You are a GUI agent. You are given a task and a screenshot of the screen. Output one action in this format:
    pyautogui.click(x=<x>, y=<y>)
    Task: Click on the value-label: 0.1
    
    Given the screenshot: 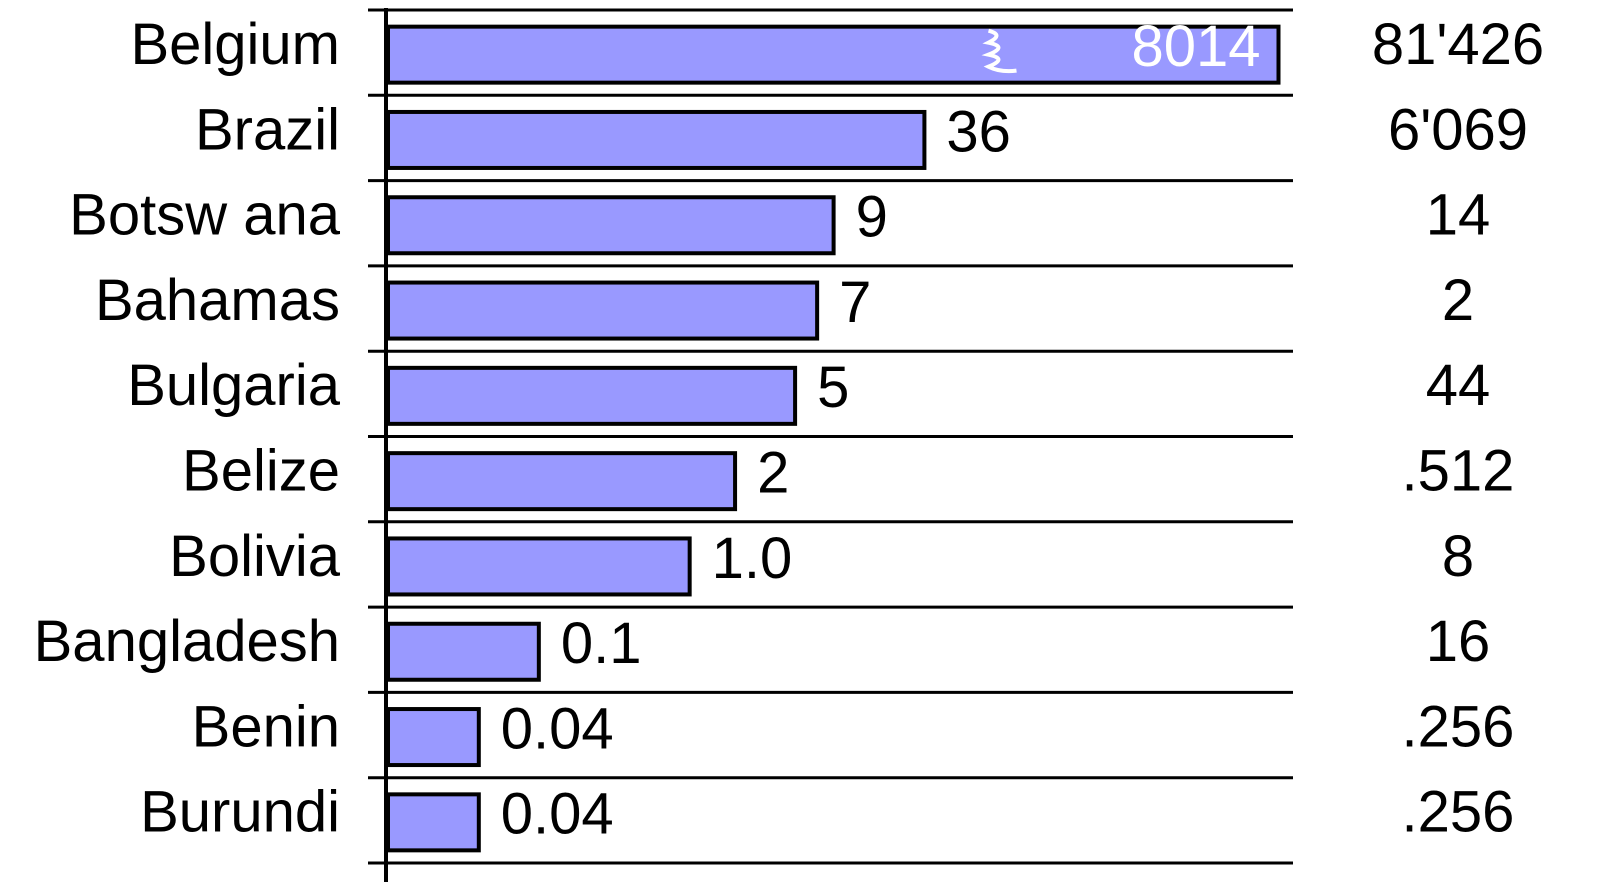 What is the action you would take?
    pyautogui.click(x=601, y=643)
    